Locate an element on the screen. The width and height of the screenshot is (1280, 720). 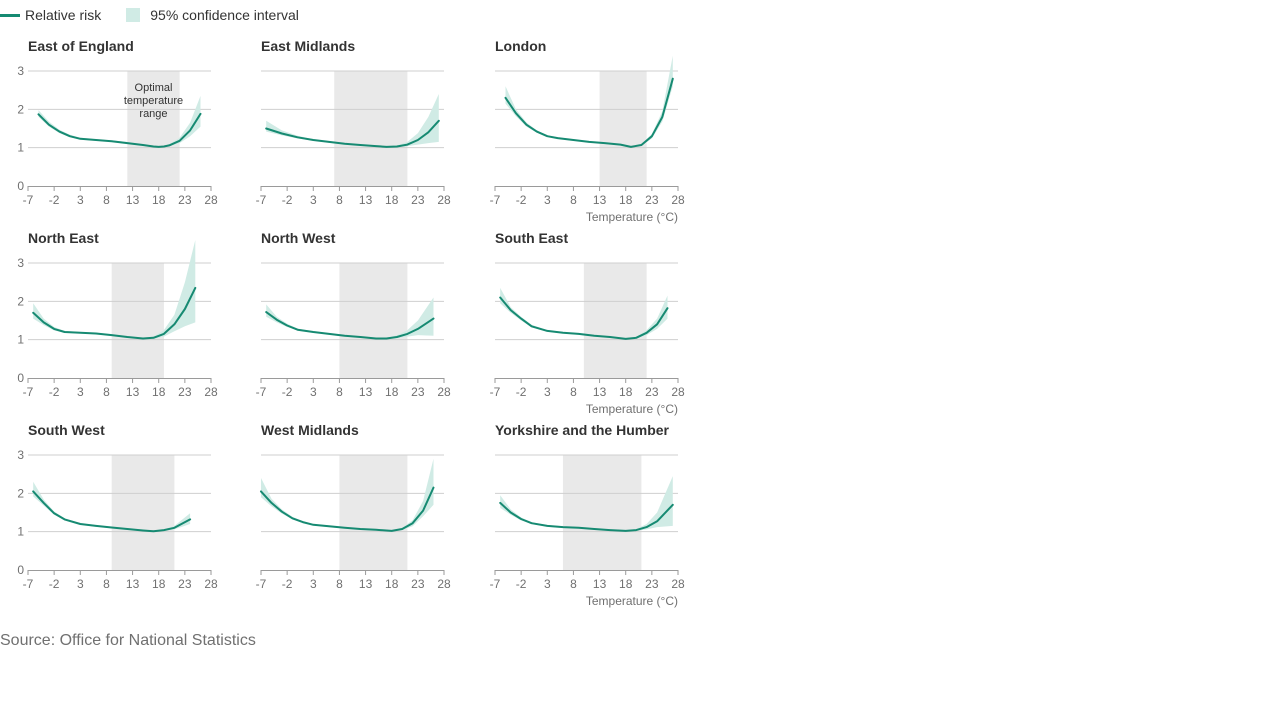
panel-east-midlands: East Midlands -7 -2 3 8 13 18 23 28 is located at coordinates (353, 122).